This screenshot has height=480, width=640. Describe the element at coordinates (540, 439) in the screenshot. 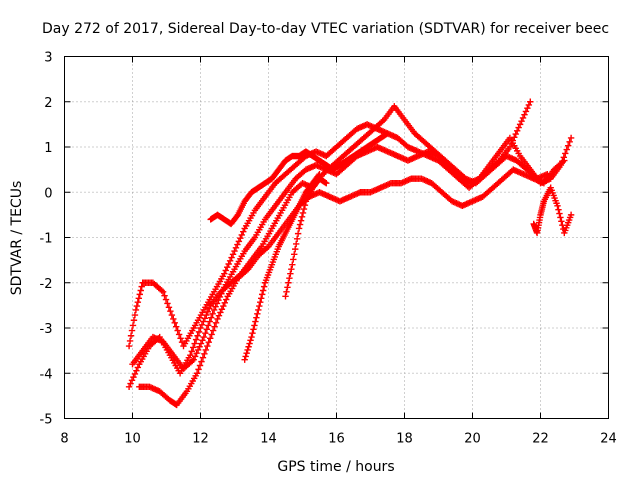

I see `x-tick-label: 22` at that location.